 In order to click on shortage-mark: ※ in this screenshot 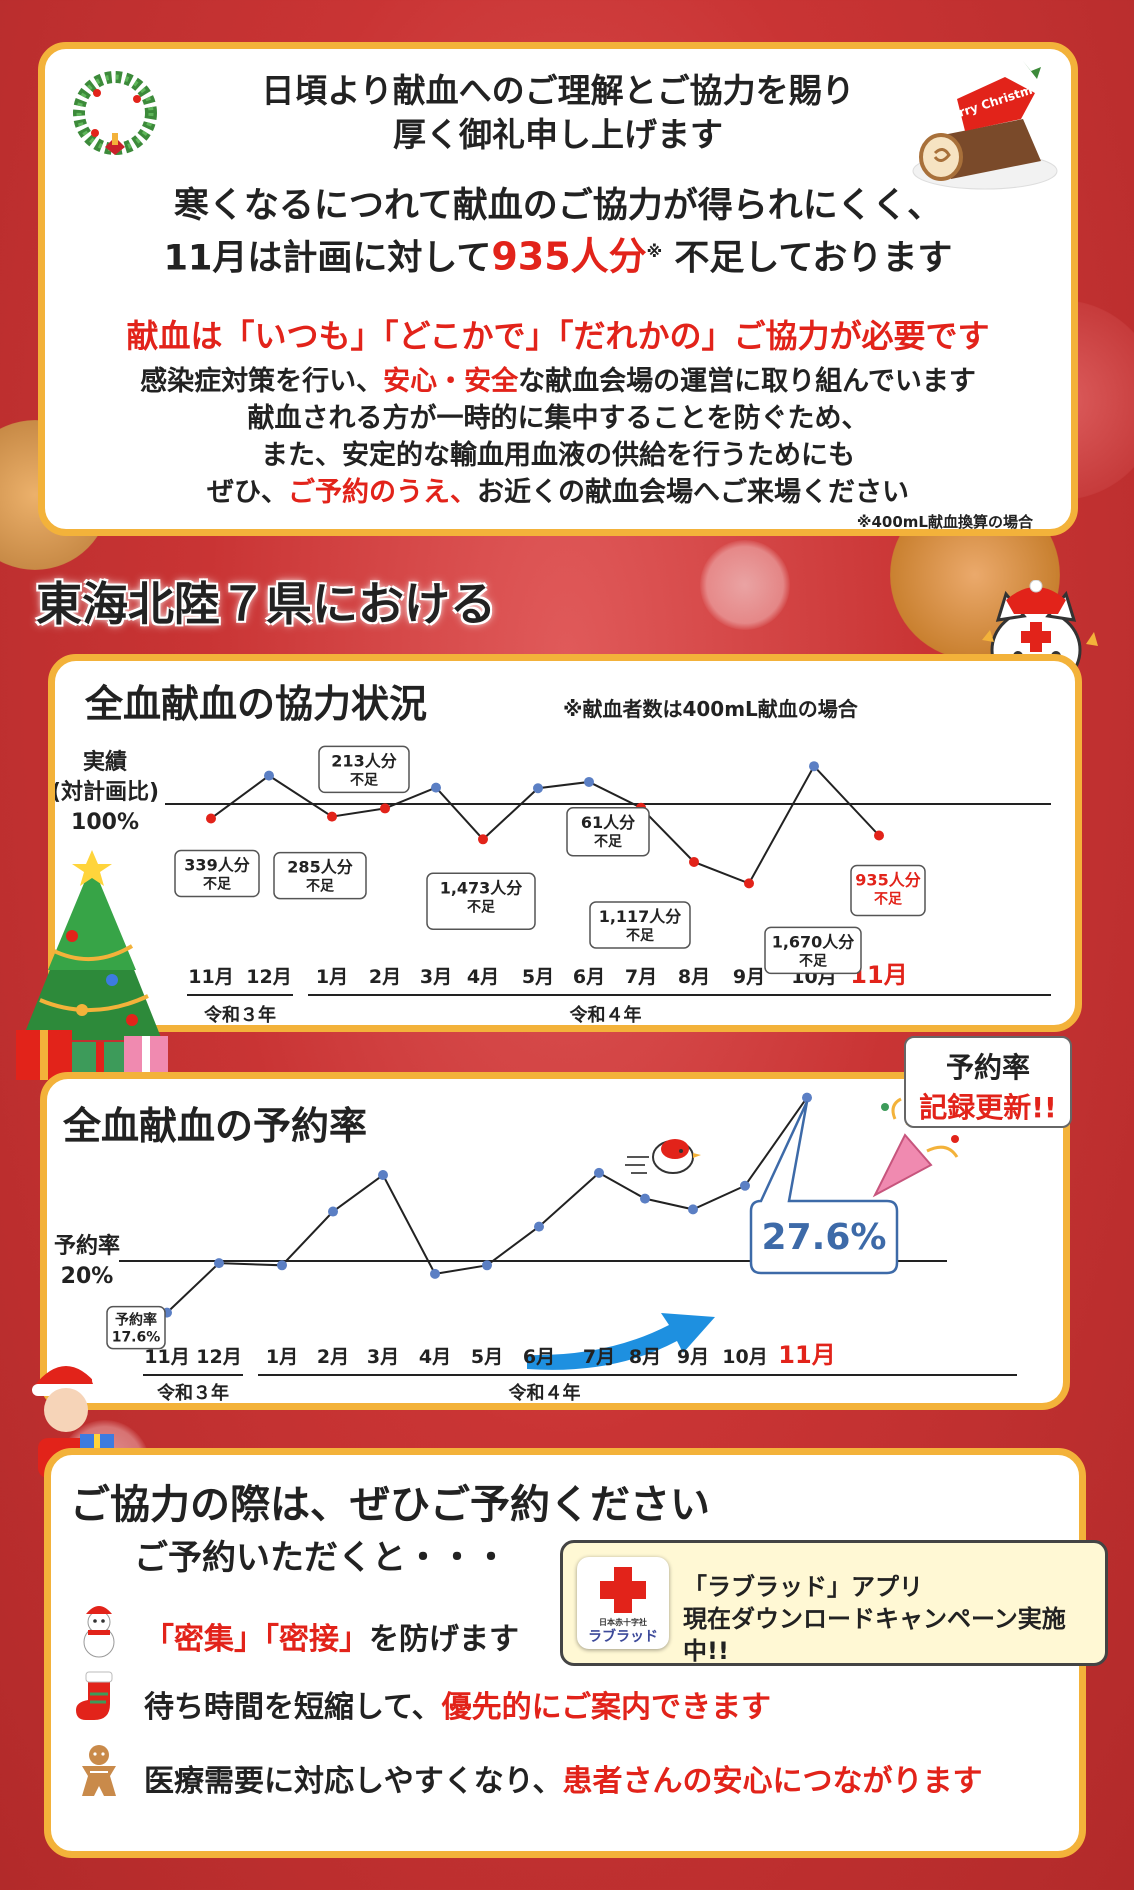, I will do `click(654, 251)`.